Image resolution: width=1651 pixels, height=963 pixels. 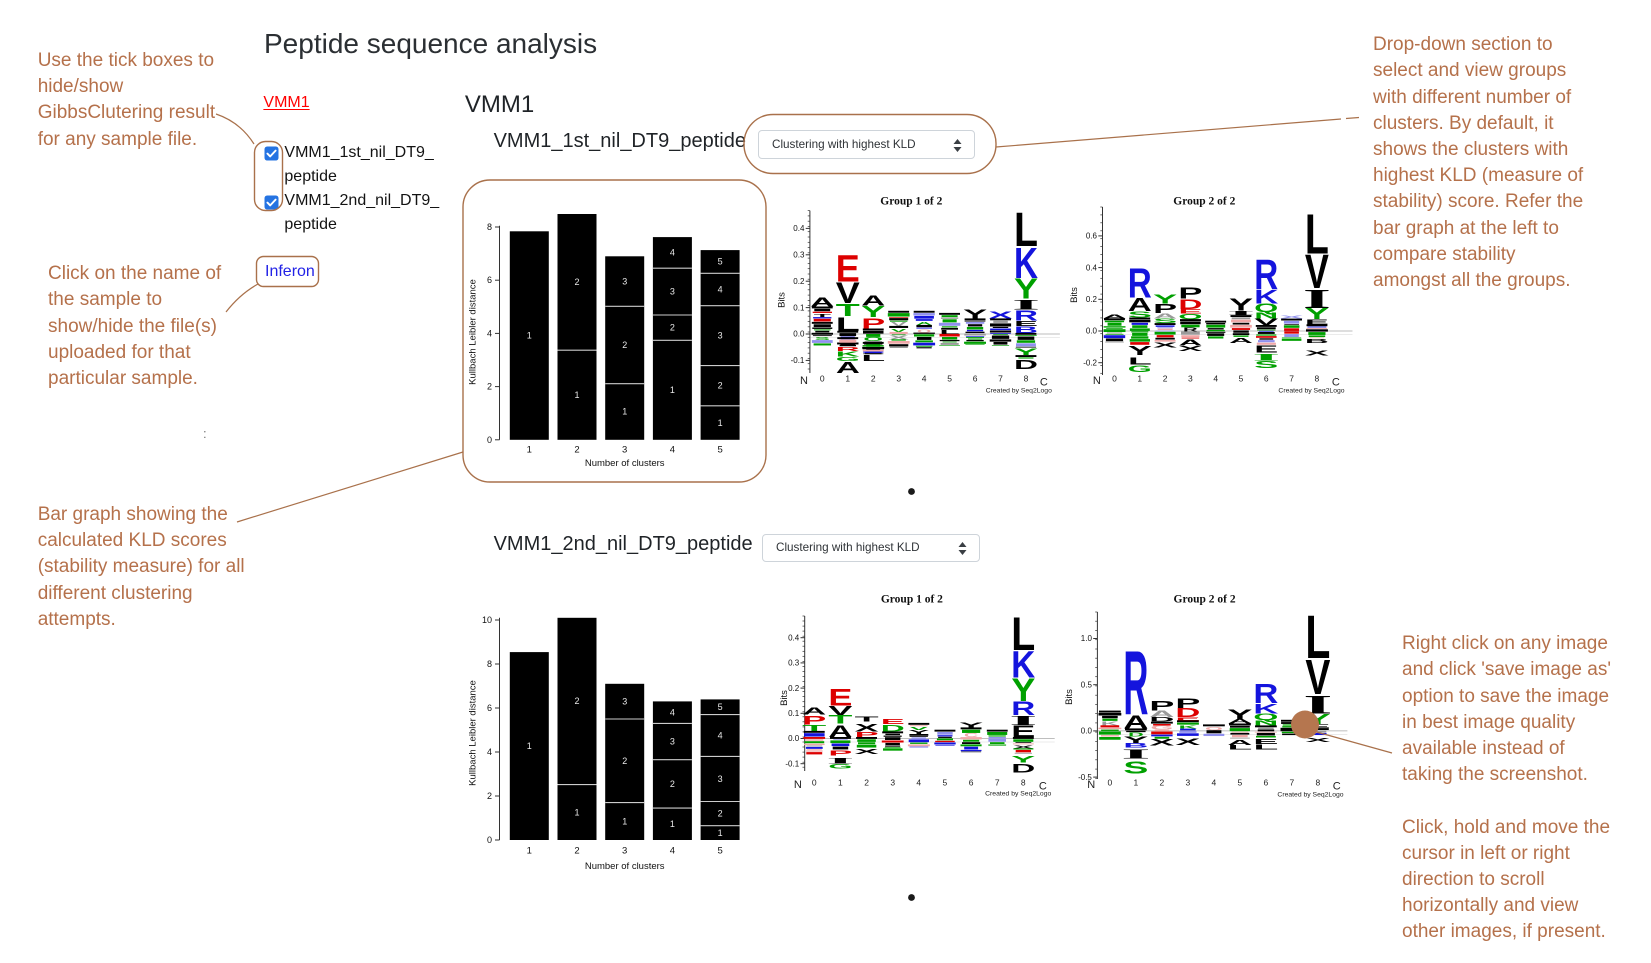 What do you see at coordinates (1317, 234) in the screenshot?
I see `svg-text: L` at bounding box center [1317, 234].